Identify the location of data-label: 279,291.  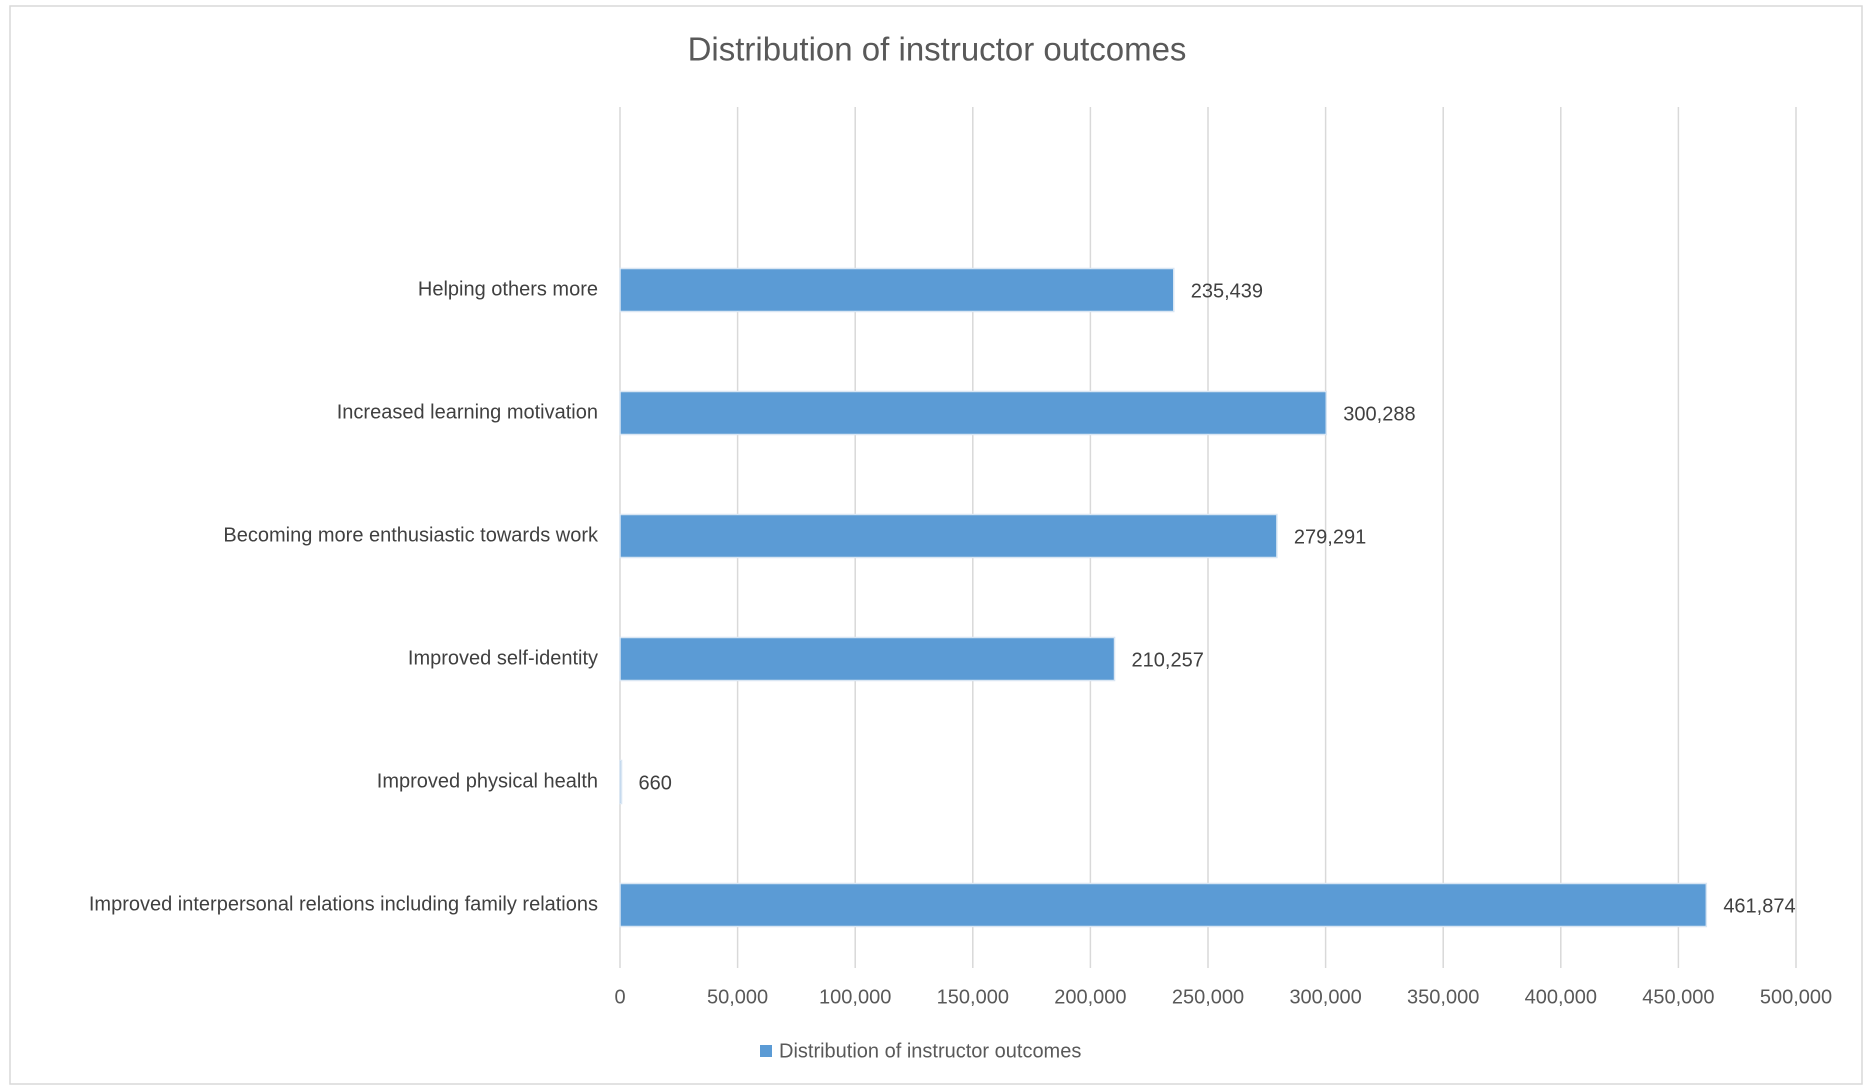
(1330, 537).